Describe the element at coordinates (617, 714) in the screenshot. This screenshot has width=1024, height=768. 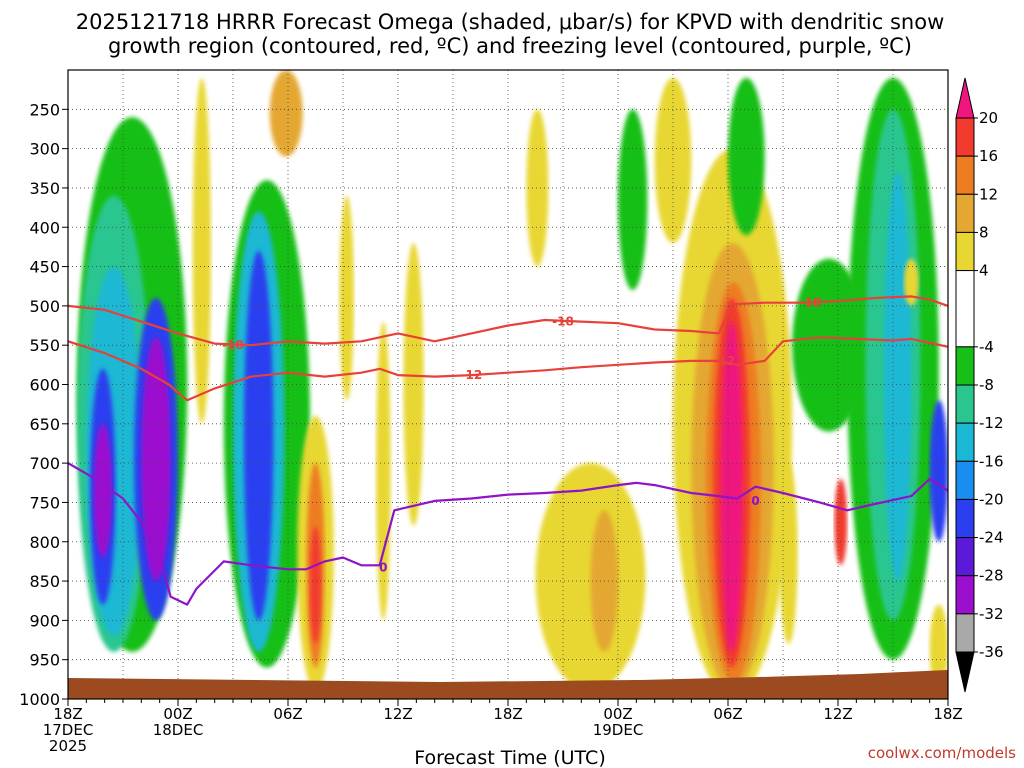
I see `x-tick-label-5-0: 00Z` at that location.